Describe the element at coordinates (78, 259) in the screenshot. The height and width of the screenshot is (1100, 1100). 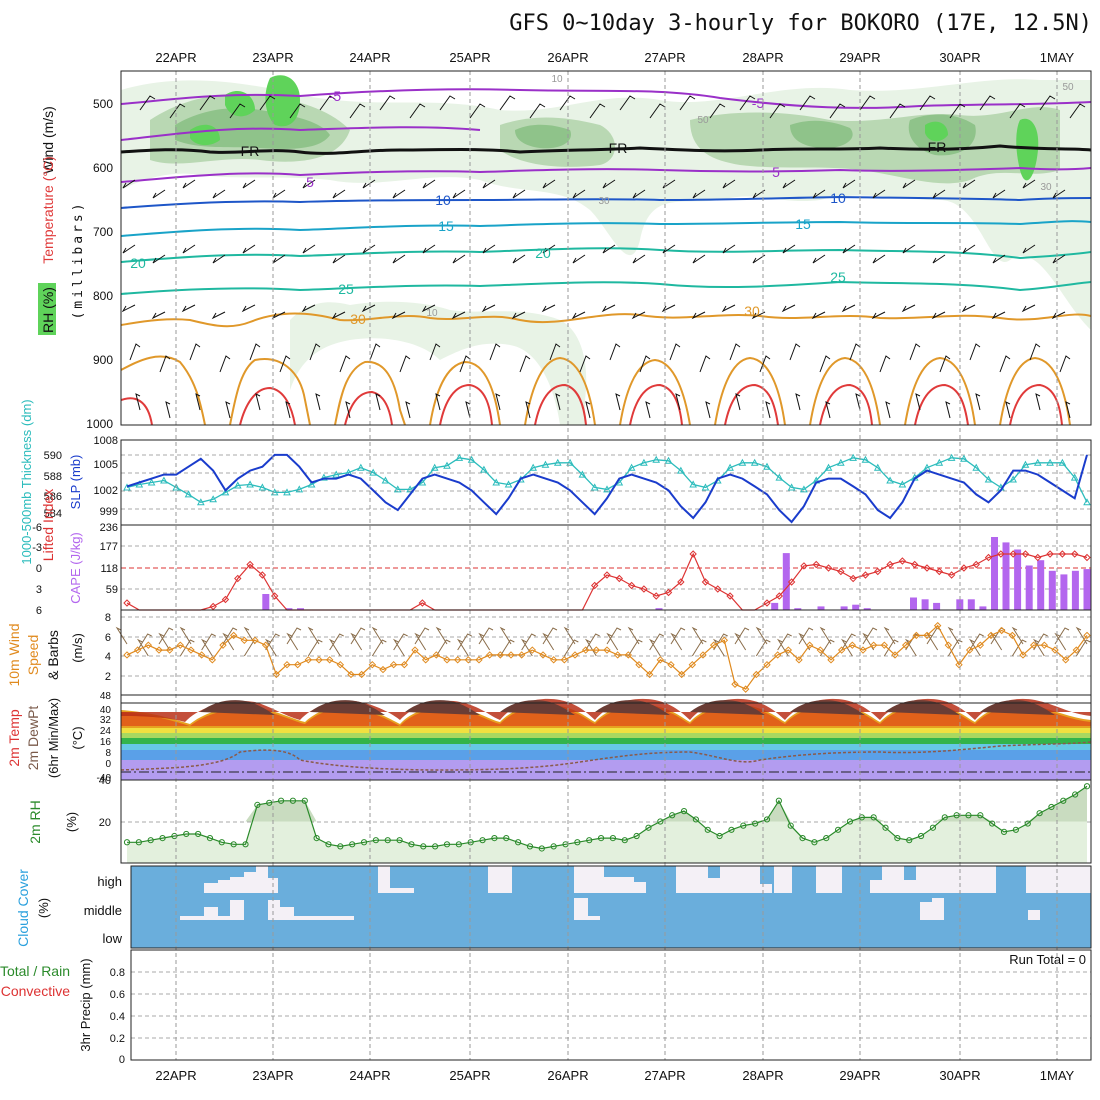
I see `upper-mb-label: (millibars)` at that location.